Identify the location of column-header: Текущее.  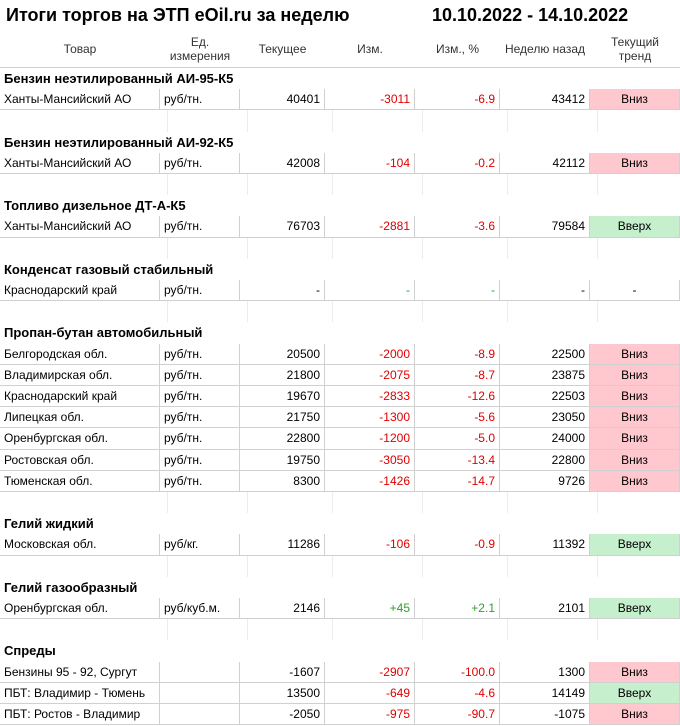
(282, 49).